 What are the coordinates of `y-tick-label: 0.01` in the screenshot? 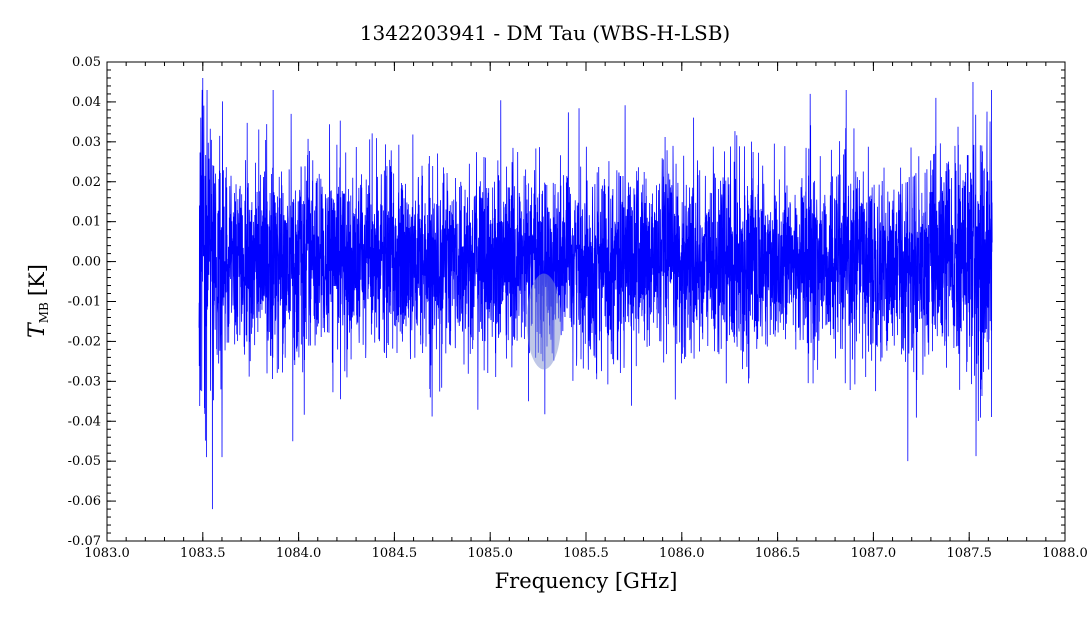 It's located at (86, 222).